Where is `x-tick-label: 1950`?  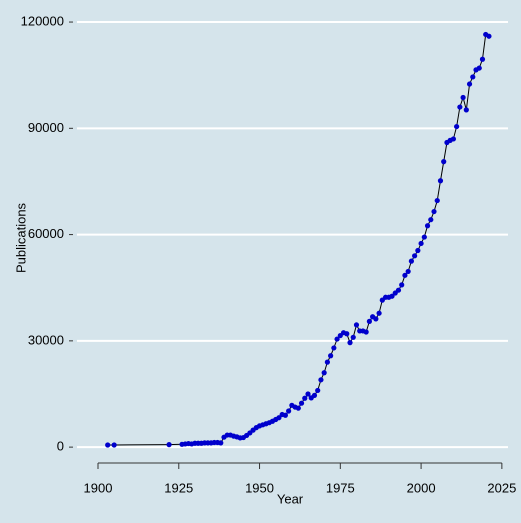 x-tick-label: 1950 is located at coordinates (259, 487).